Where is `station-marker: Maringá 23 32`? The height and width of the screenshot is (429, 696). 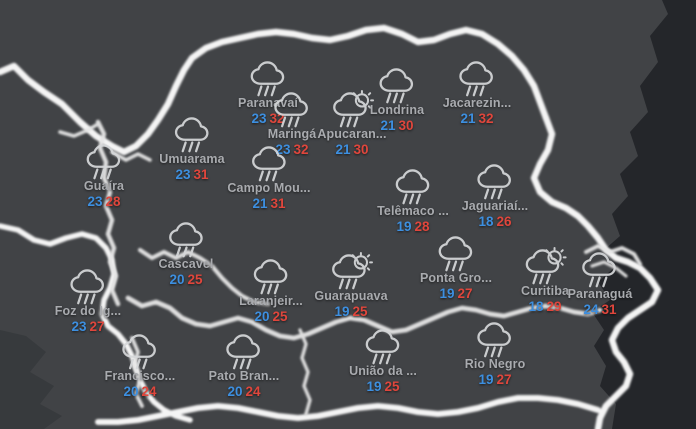
station-marker: Maringá 23 32 is located at coordinates (292, 122).